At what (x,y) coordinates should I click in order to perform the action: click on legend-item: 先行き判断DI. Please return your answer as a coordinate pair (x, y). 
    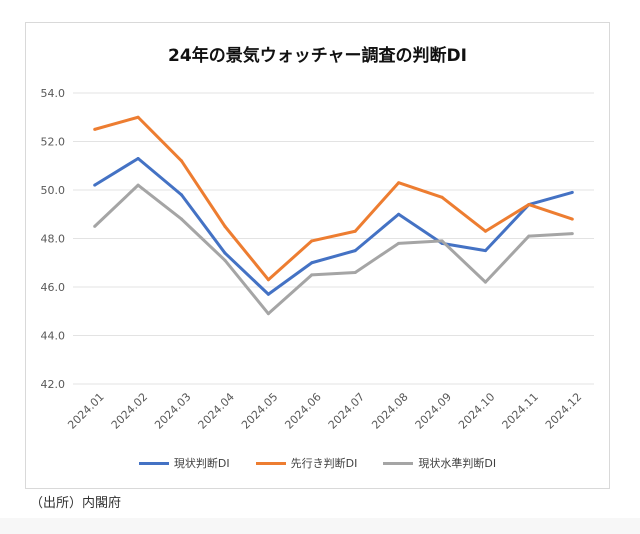
    Looking at the image, I should click on (306, 463).